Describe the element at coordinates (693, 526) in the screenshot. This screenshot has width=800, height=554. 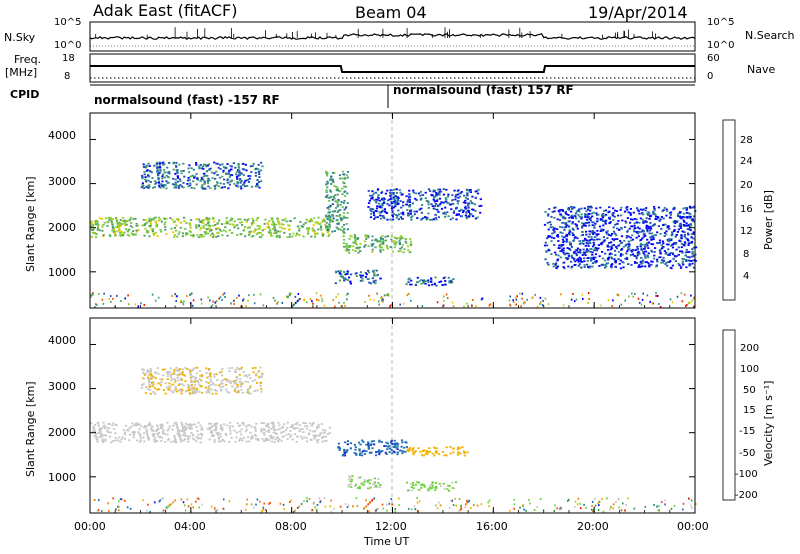
I see `xtick-2400: 00:00` at that location.